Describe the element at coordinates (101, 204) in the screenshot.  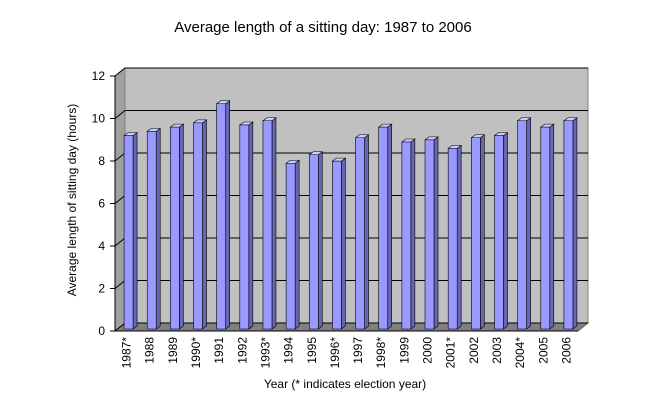
I see `y-tick-label: 6` at that location.